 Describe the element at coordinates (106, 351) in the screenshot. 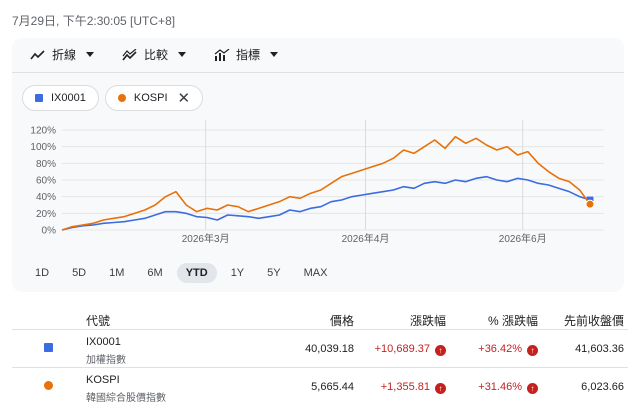

I see `symbol-cell: IX0001 加權指數` at that location.